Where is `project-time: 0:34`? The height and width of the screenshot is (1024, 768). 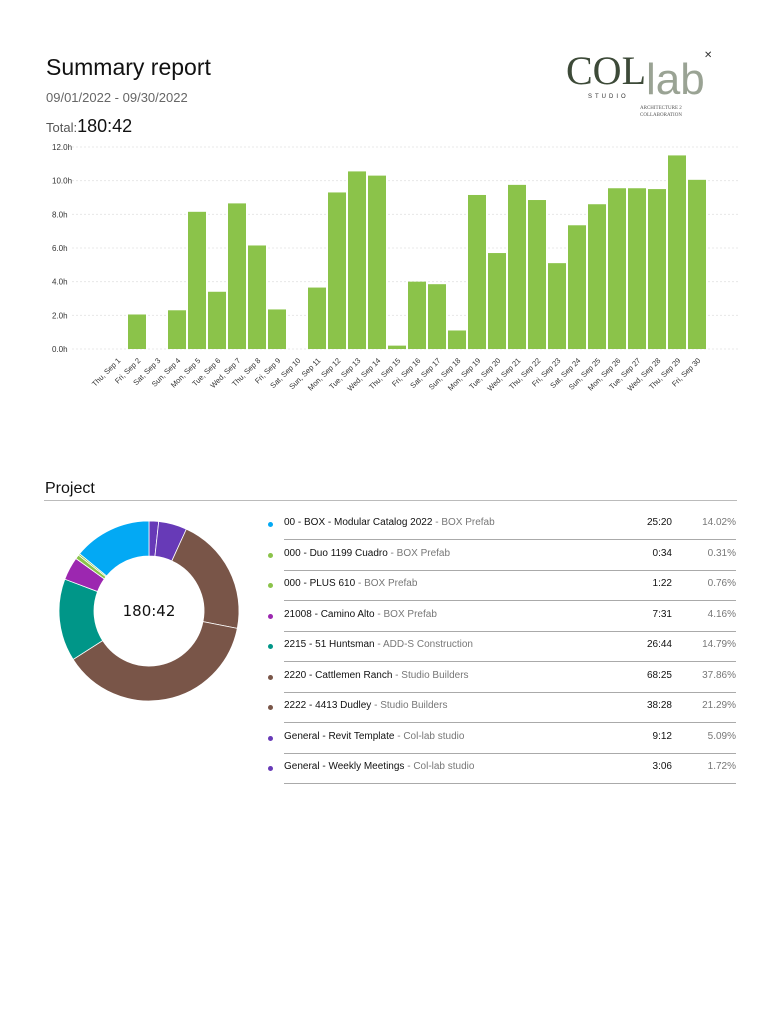 project-time: 0:34 is located at coordinates (662, 553).